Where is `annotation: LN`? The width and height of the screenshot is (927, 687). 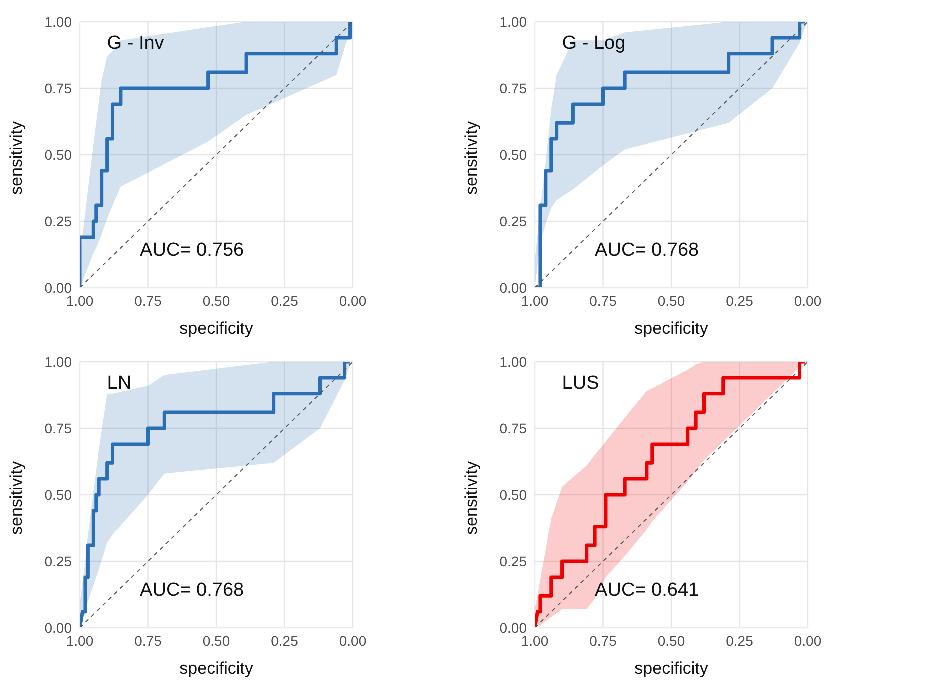 annotation: LN is located at coordinates (119, 383).